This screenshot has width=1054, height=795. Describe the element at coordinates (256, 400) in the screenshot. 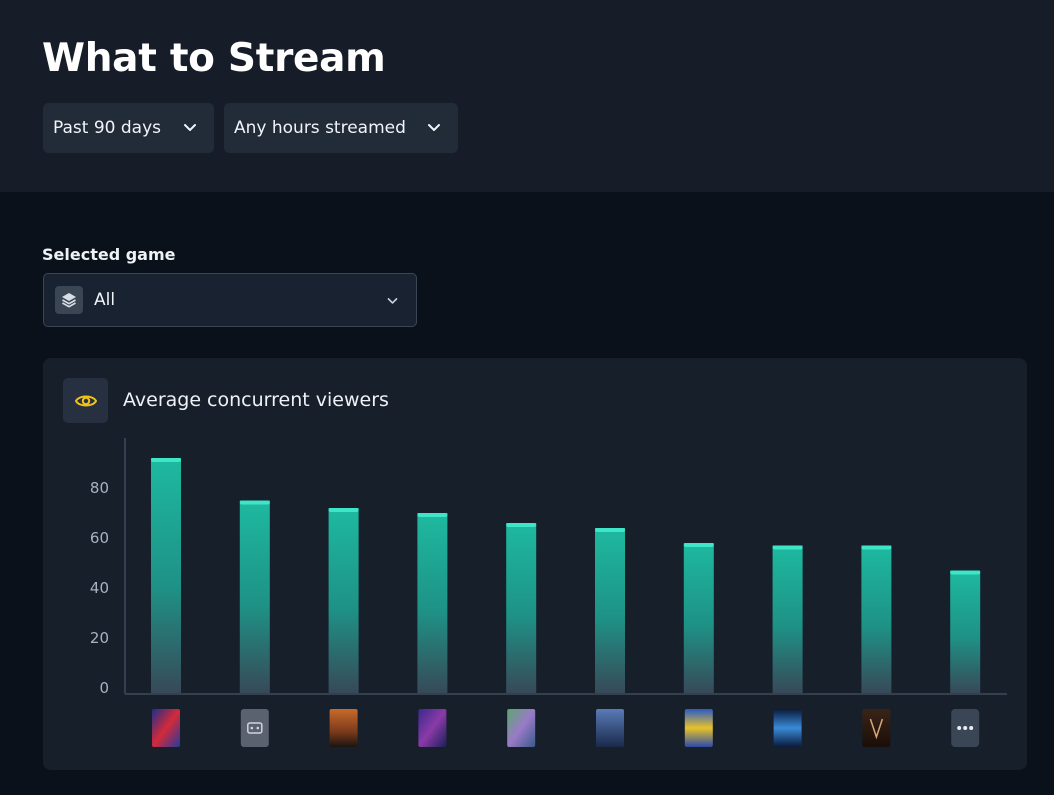

I see `card-title: Average concurrent viewers` at that location.